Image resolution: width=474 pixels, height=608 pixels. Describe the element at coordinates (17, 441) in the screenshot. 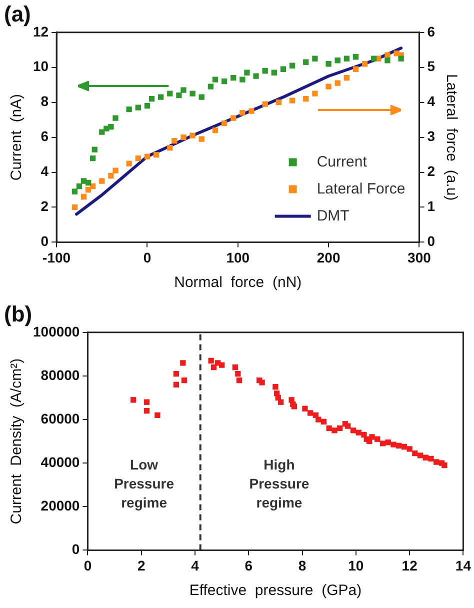

I see `y-axis-title: Current Density (A/cm²)` at that location.